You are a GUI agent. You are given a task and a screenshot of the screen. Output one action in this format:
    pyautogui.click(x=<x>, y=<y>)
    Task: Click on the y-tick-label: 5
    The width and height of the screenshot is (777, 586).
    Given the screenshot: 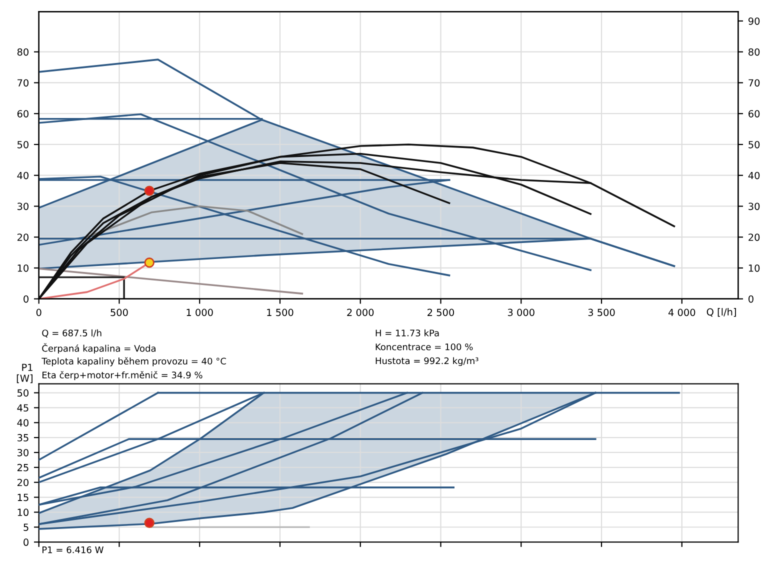 What is the action you would take?
    pyautogui.click(x=26, y=527)
    